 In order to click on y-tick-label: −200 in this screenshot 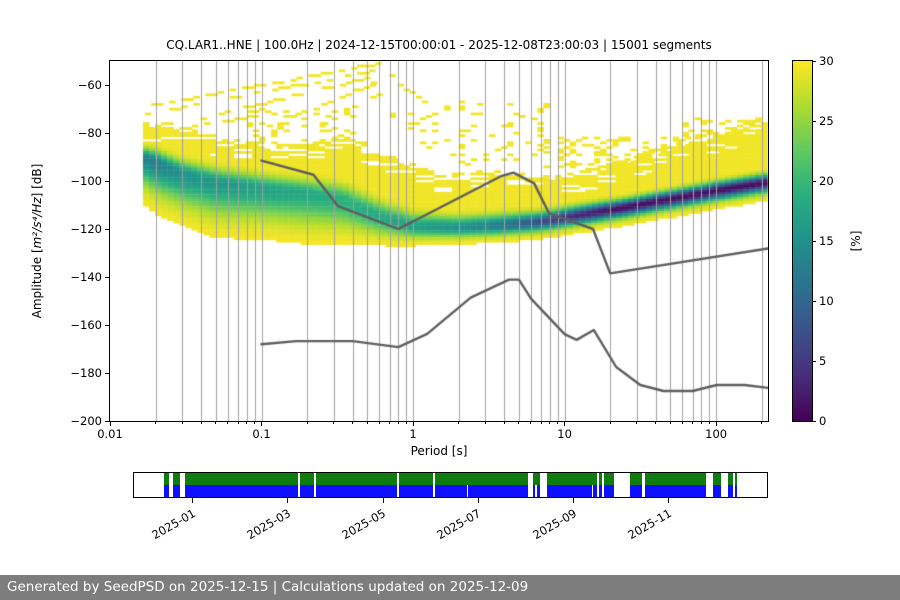, I will do `click(86, 420)`.